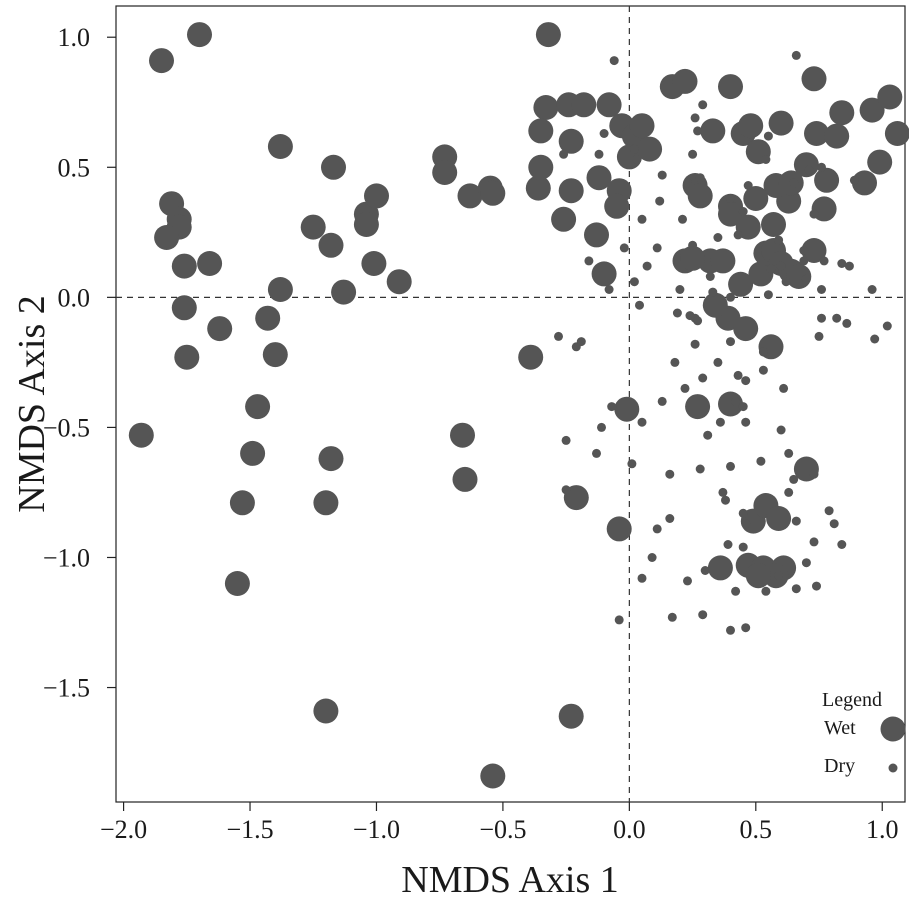  I want to click on x-tick-label: −0.5, so click(502, 829).